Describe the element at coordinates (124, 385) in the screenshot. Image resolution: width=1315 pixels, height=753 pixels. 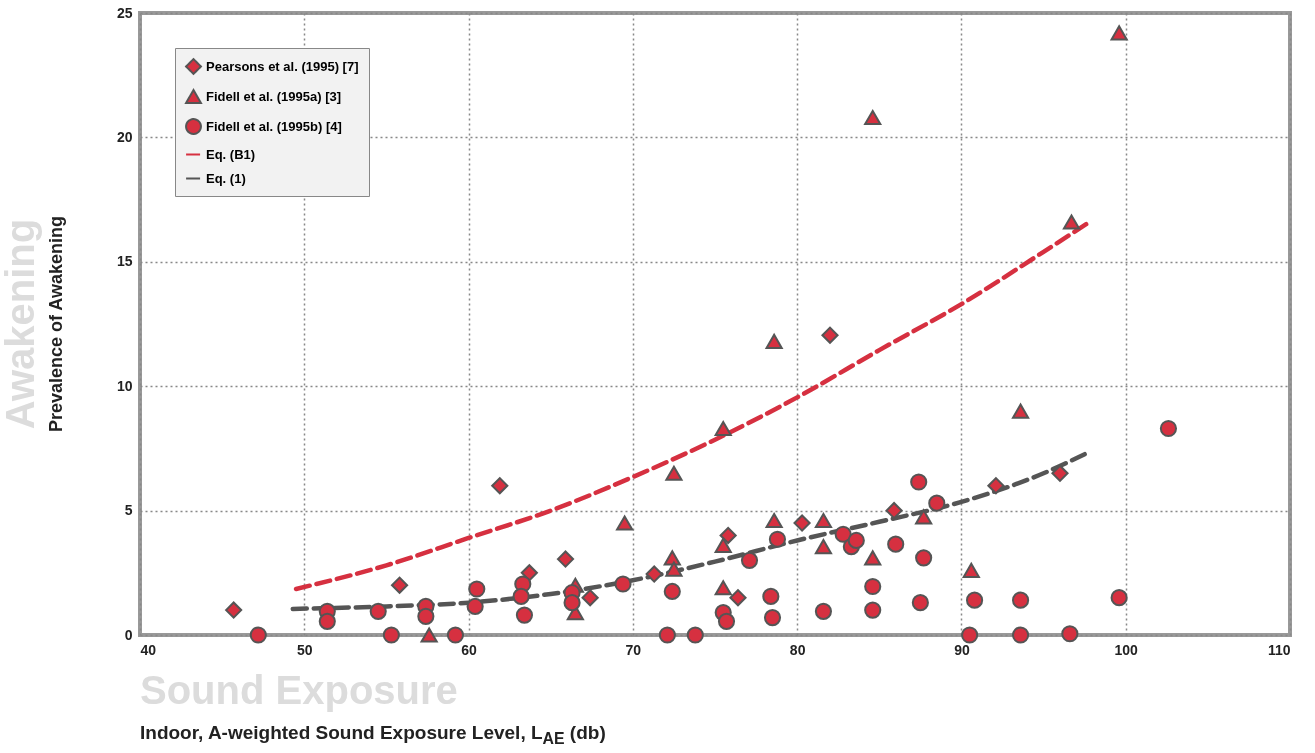
I see `y-tick-label: 10` at that location.